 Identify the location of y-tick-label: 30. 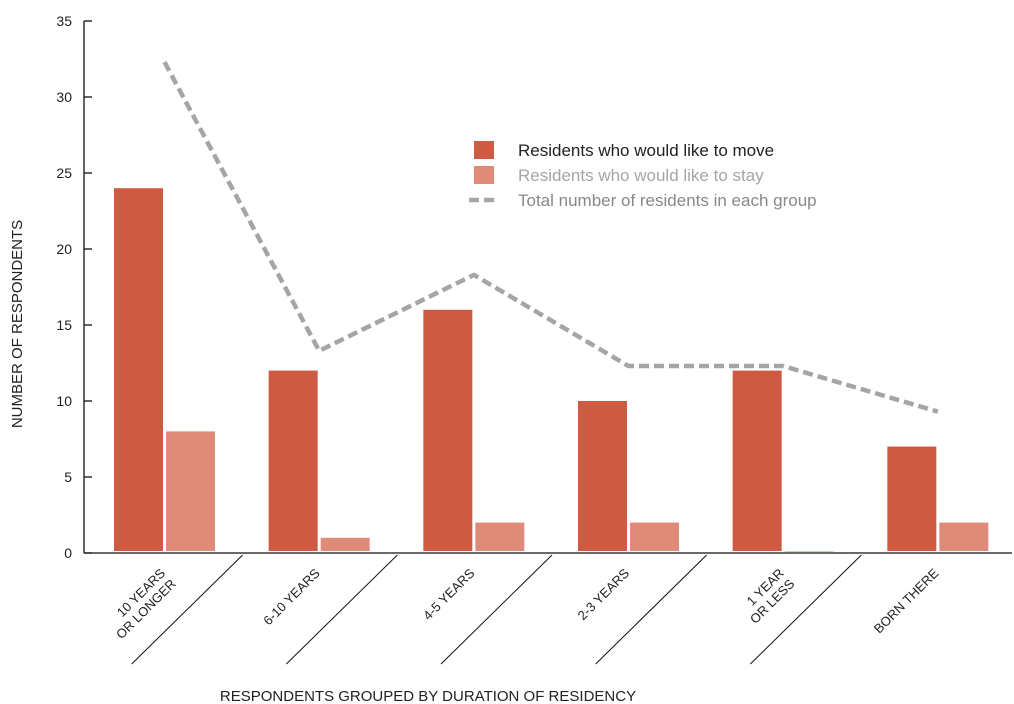
(64, 97).